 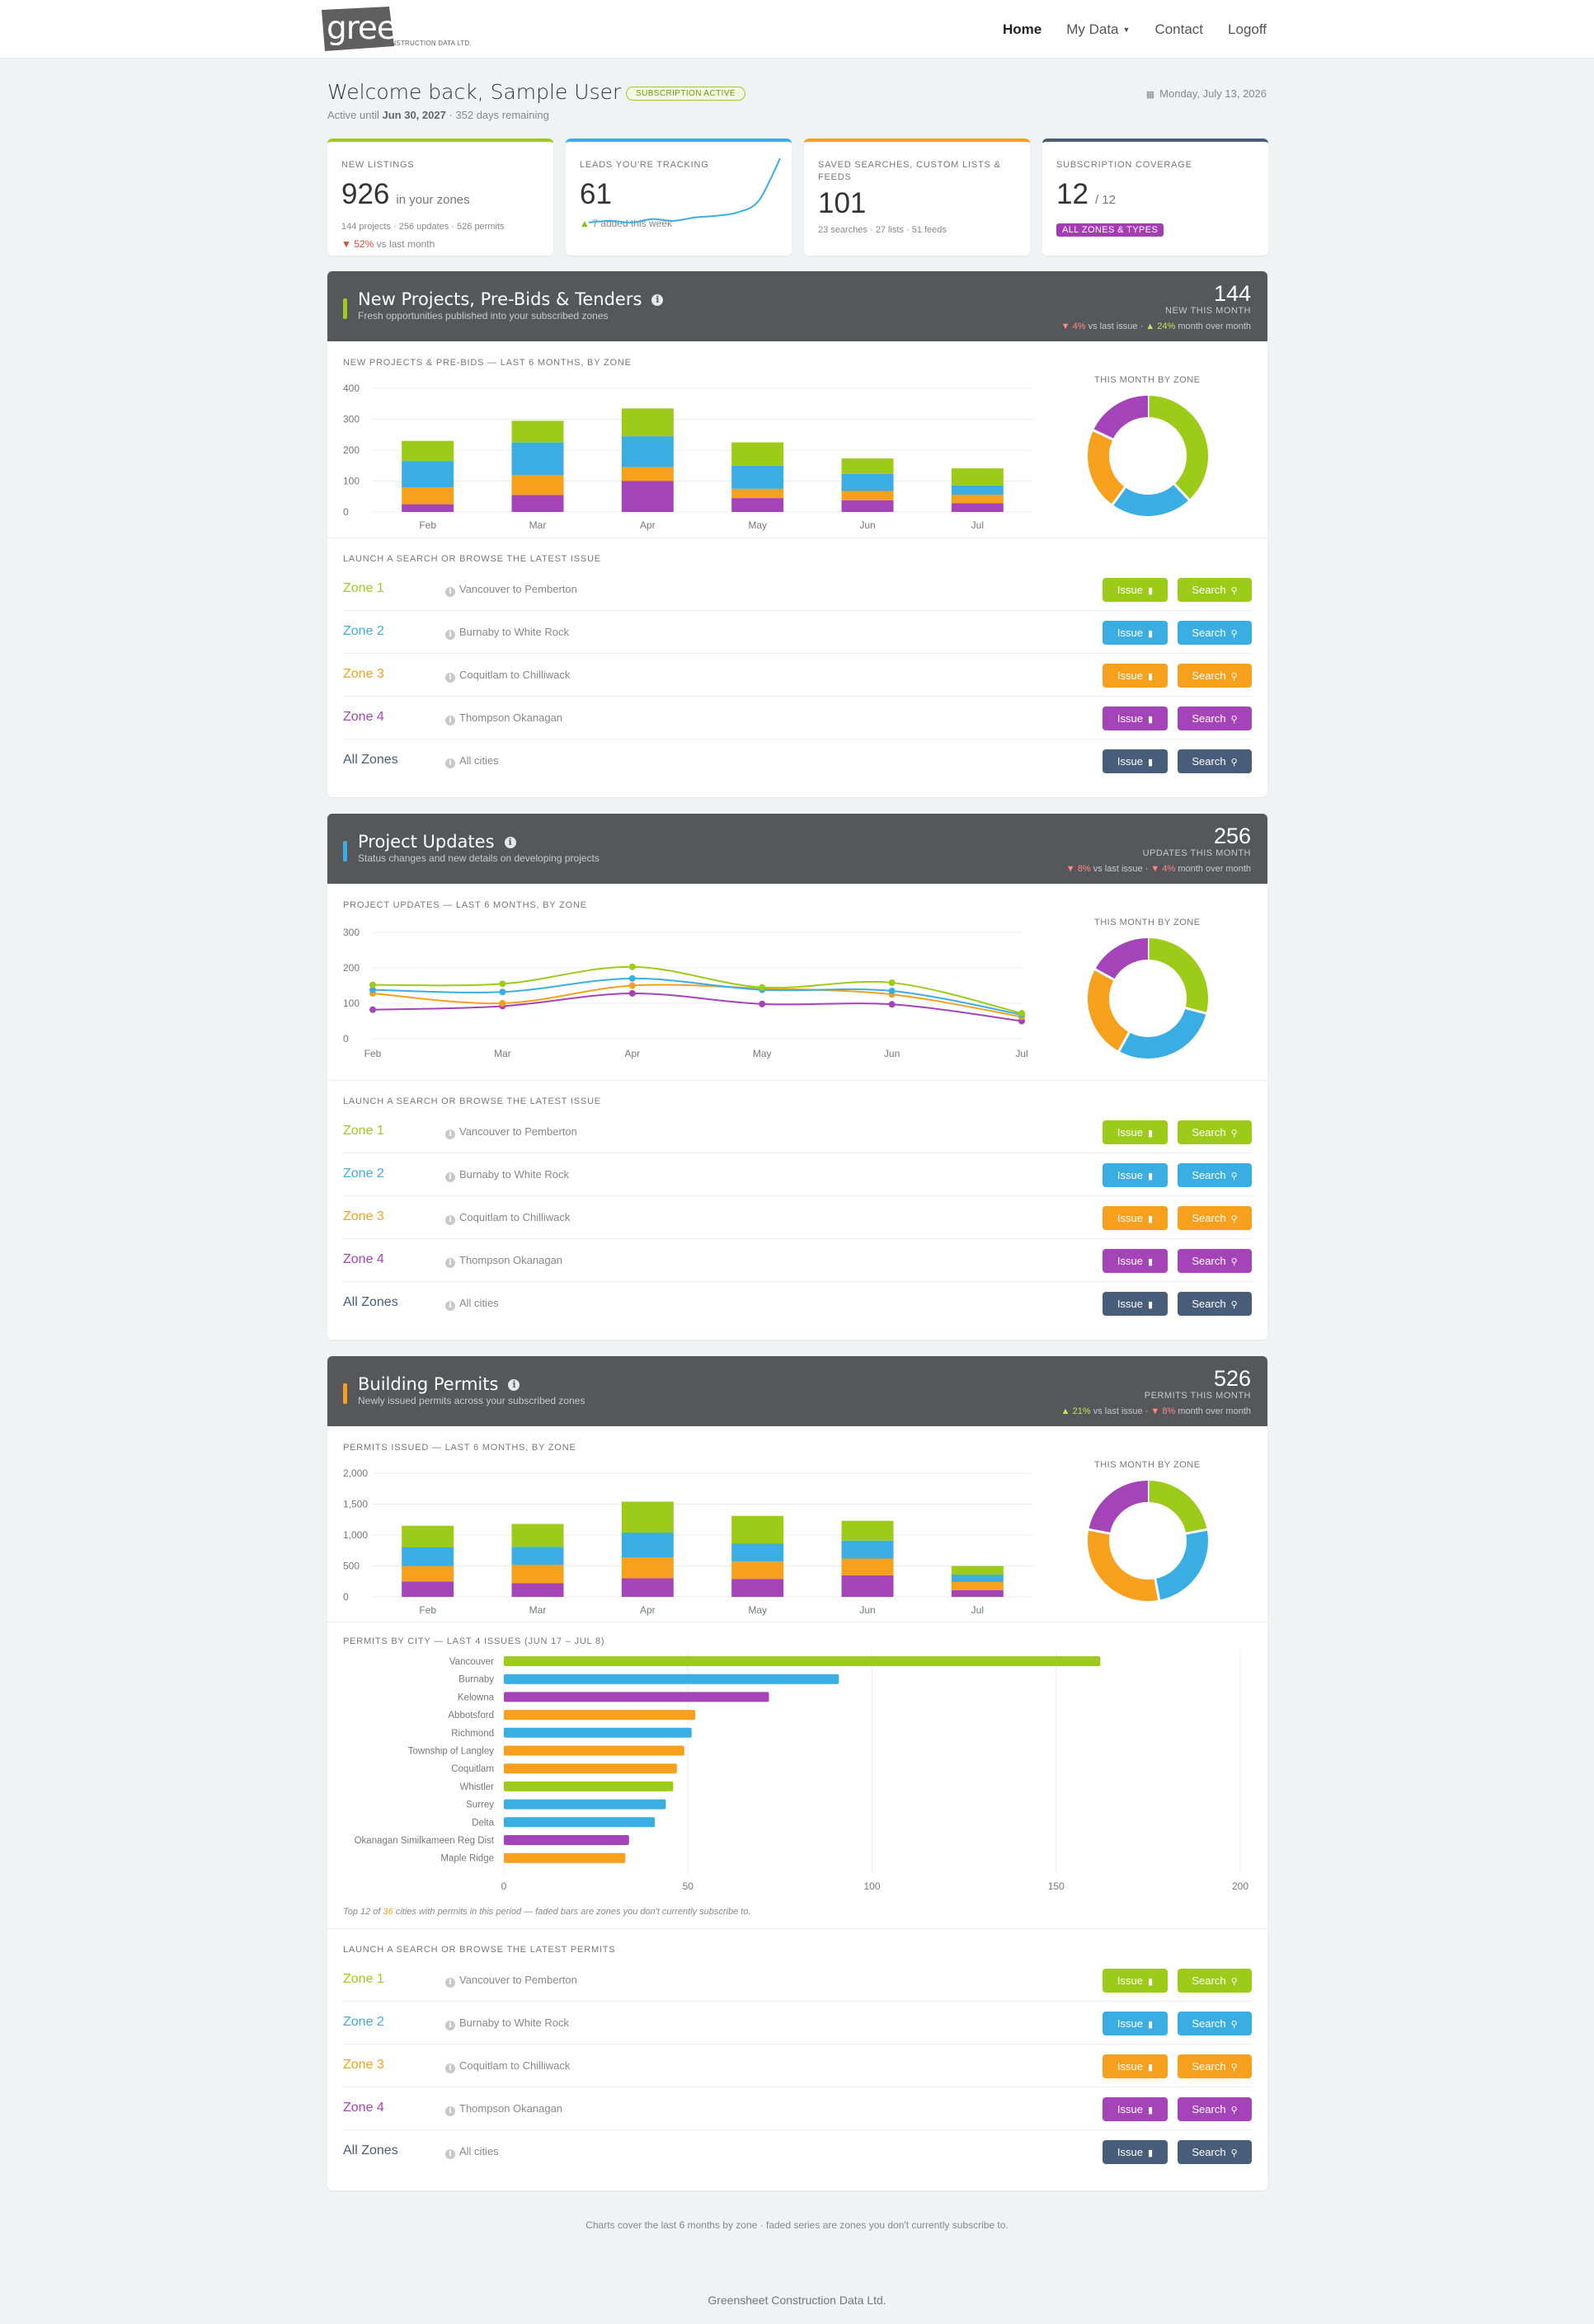 What do you see at coordinates (500, 299) in the screenshot?
I see `section-title-text: New Projects, Pre-Bids & Tenders` at bounding box center [500, 299].